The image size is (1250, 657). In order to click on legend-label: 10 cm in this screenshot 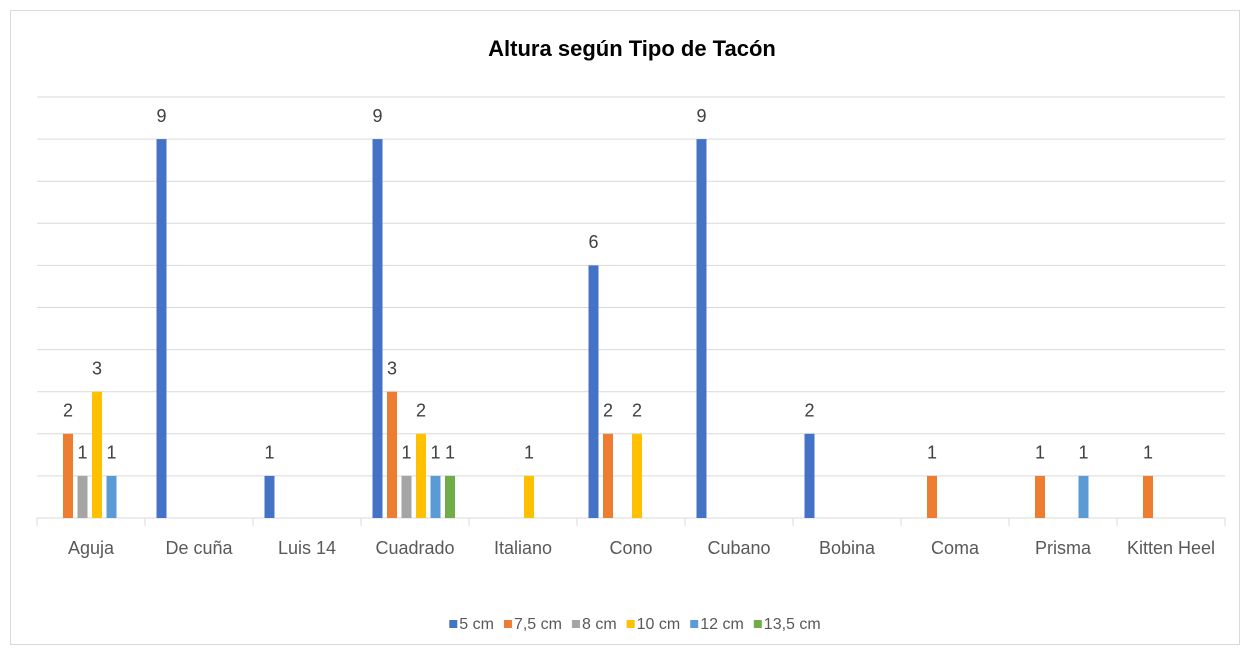, I will do `click(659, 624)`.